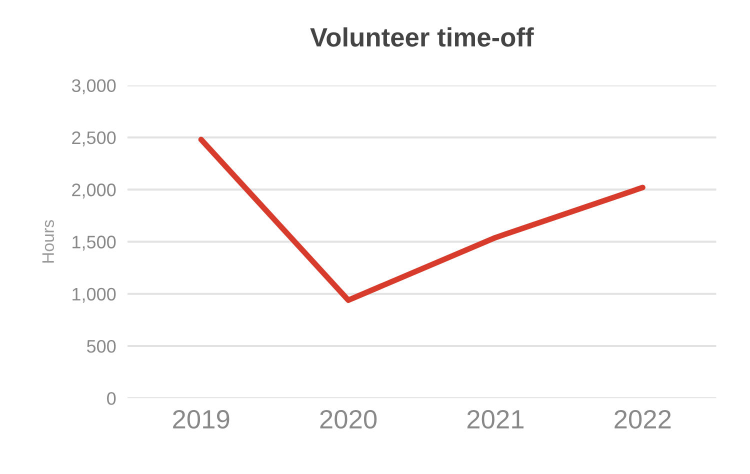  What do you see at coordinates (94, 191) in the screenshot?
I see `y-tick-label: 2,000` at bounding box center [94, 191].